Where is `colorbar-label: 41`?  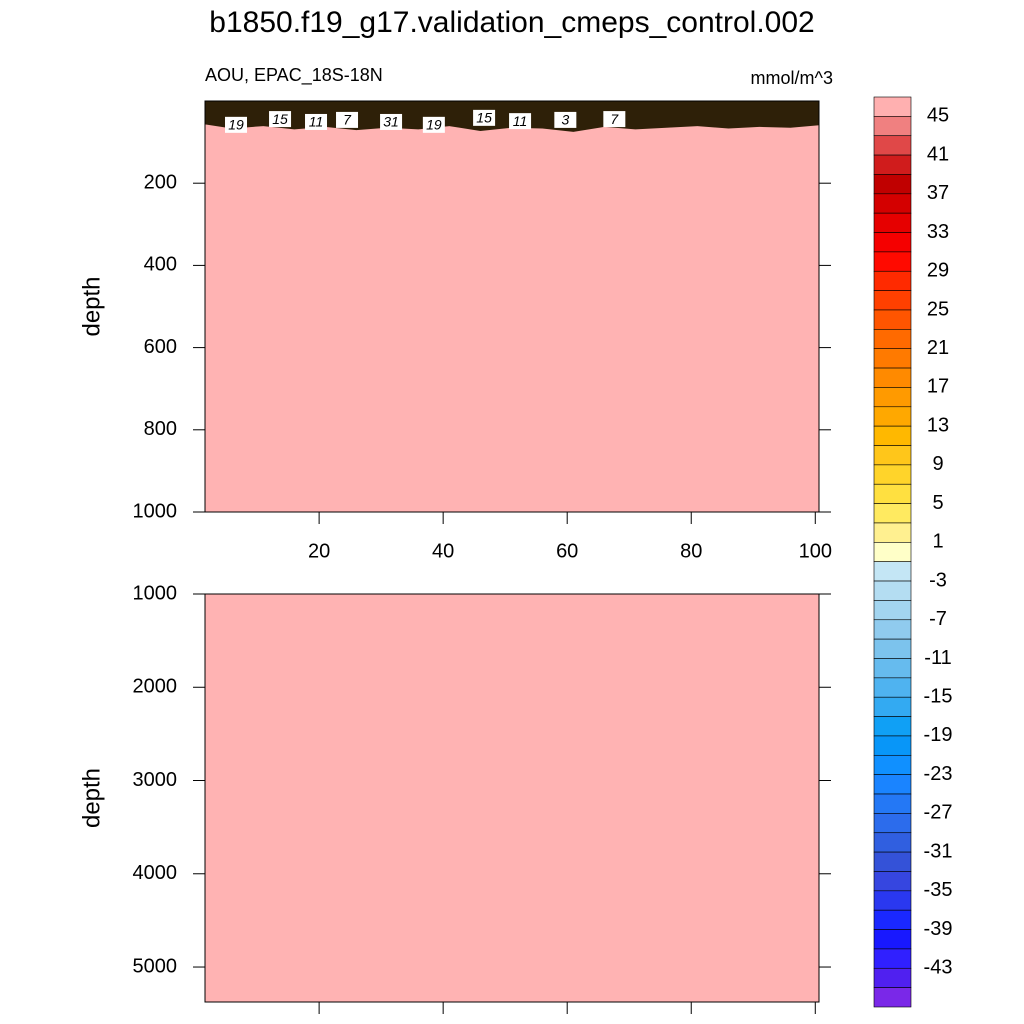
colorbar-label: 41 is located at coordinates (938, 154).